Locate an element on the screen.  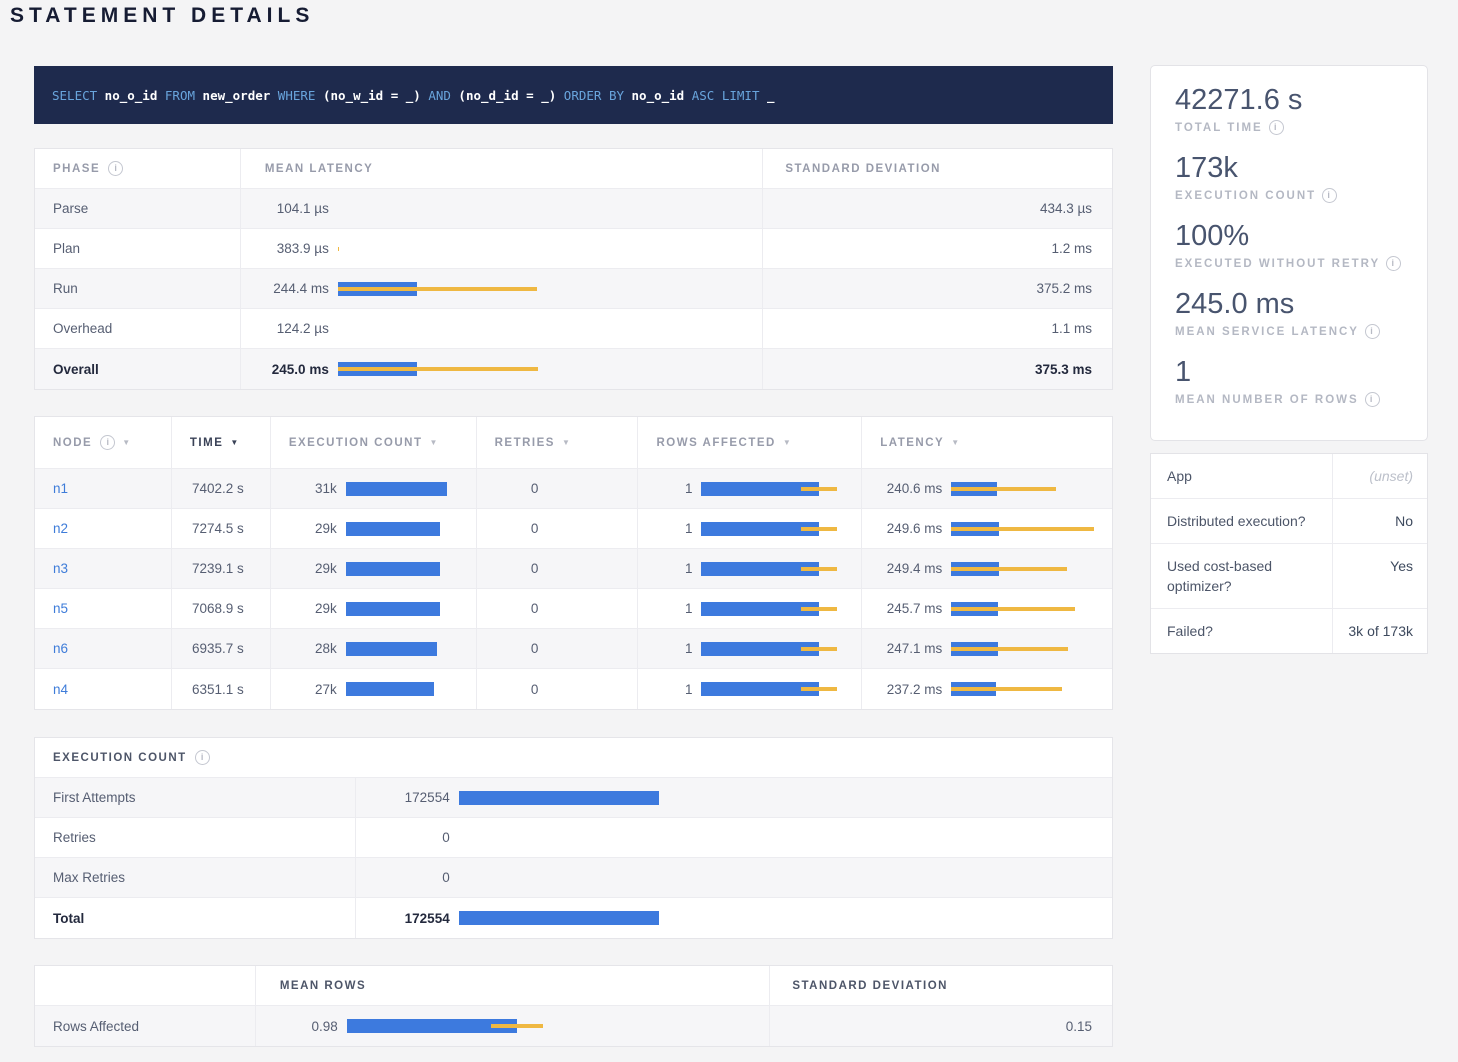
mean-latency-value: 104.1 µs is located at coordinates (302, 208).